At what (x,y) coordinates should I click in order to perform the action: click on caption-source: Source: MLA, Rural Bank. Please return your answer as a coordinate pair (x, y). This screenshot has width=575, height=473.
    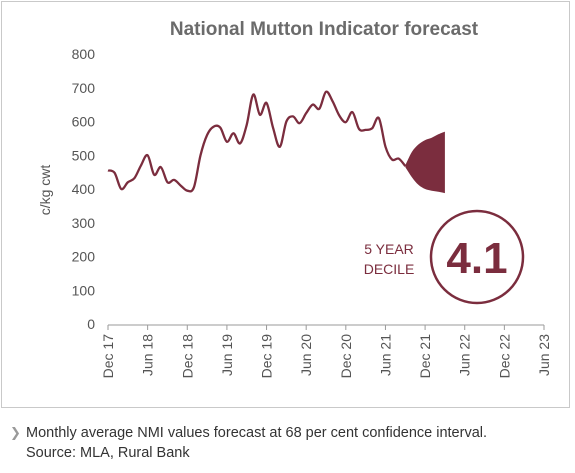
    Looking at the image, I should click on (108, 453).